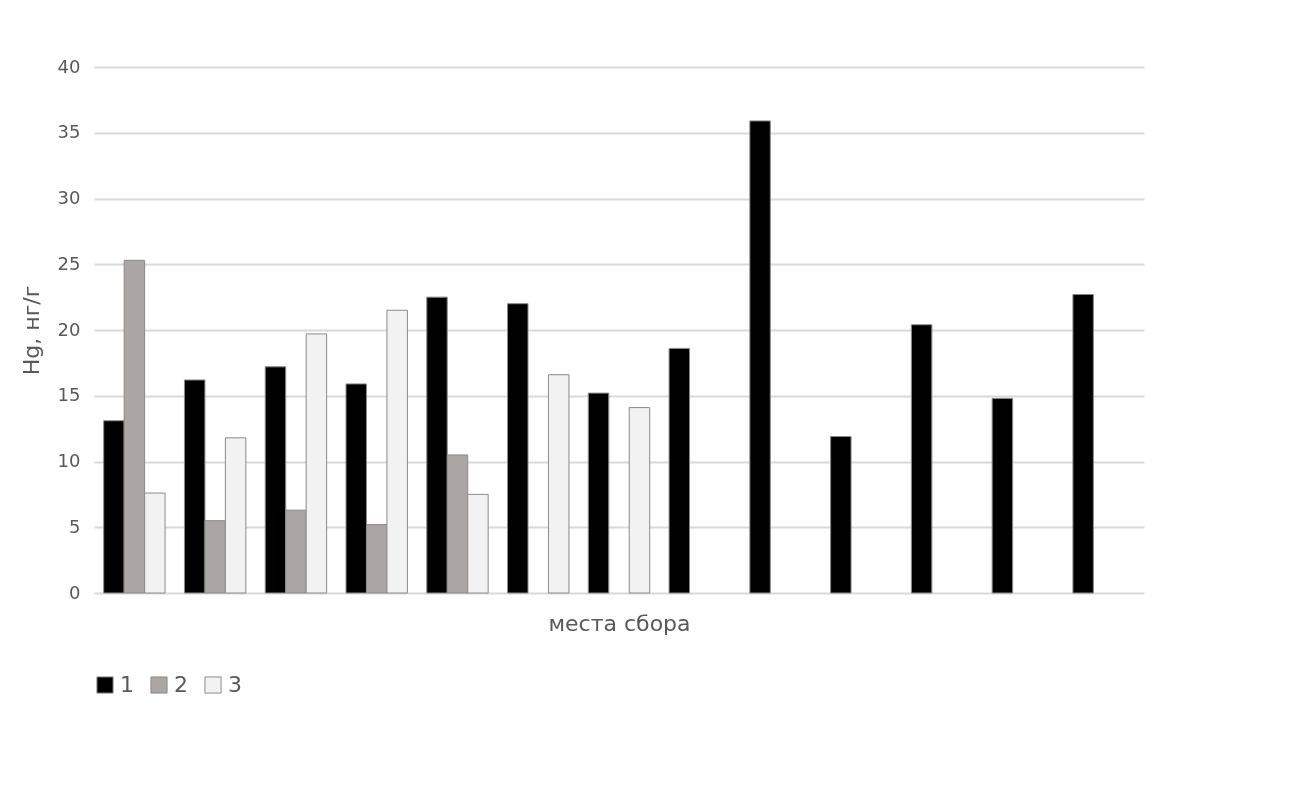 The height and width of the screenshot is (793, 1296). Describe the element at coordinates (127, 684) in the screenshot. I see `legend-label: 1` at that location.